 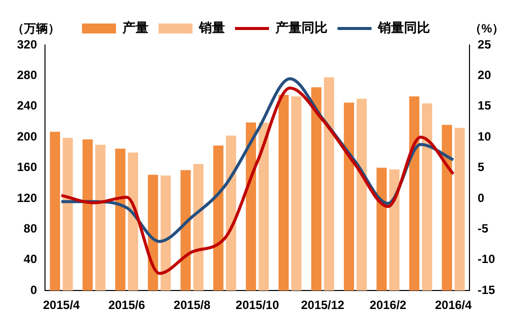 What do you see at coordinates (481, 197) in the screenshot?
I see `y2-tick-label: 0` at bounding box center [481, 197].